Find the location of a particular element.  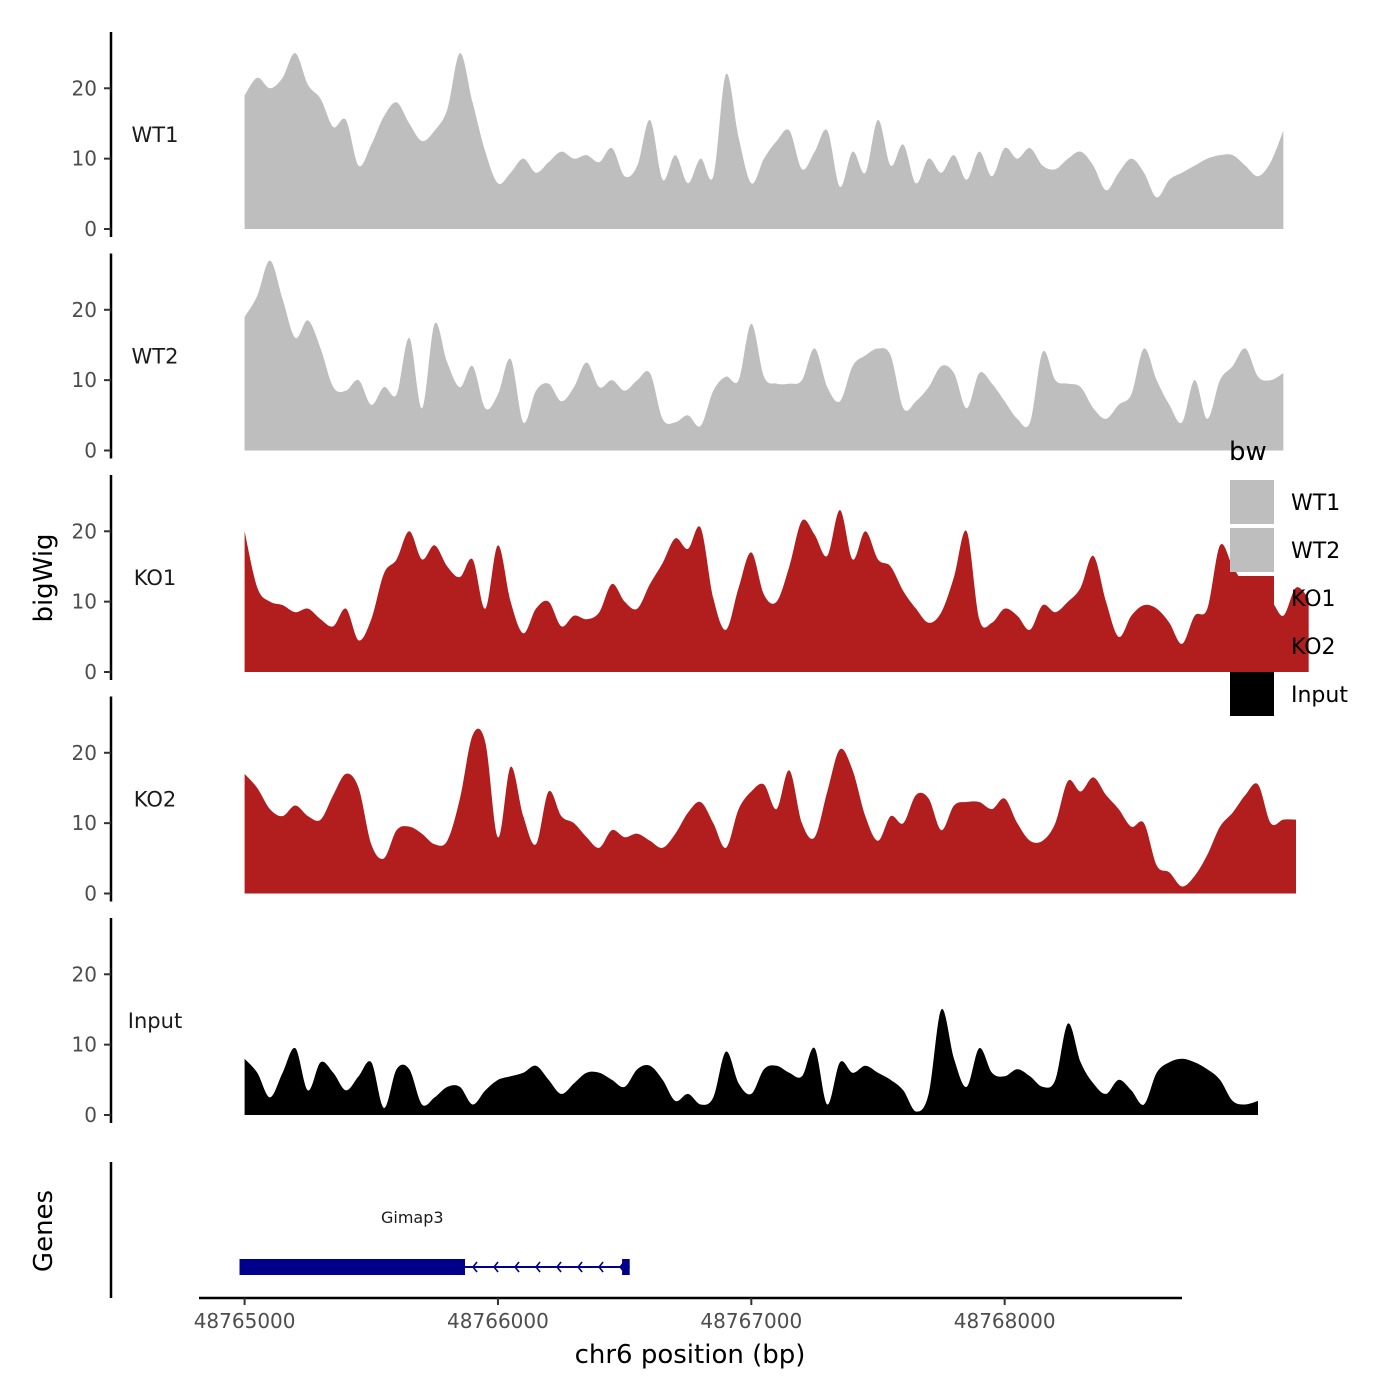

gene-gimap3: Gimap3 is located at coordinates (434, 1241).